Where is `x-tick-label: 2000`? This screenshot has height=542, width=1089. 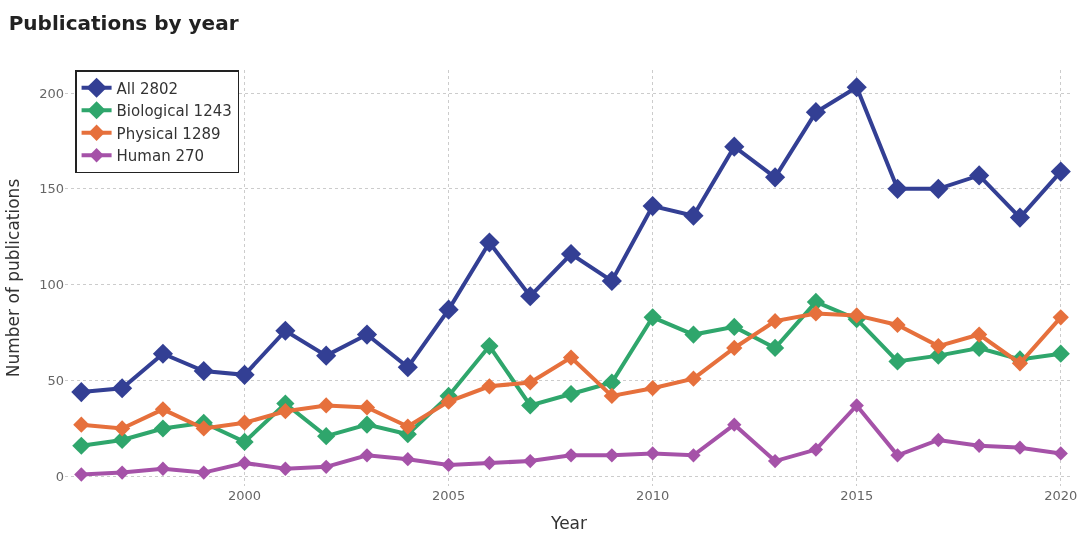 x-tick-label: 2000 is located at coordinates (245, 495).